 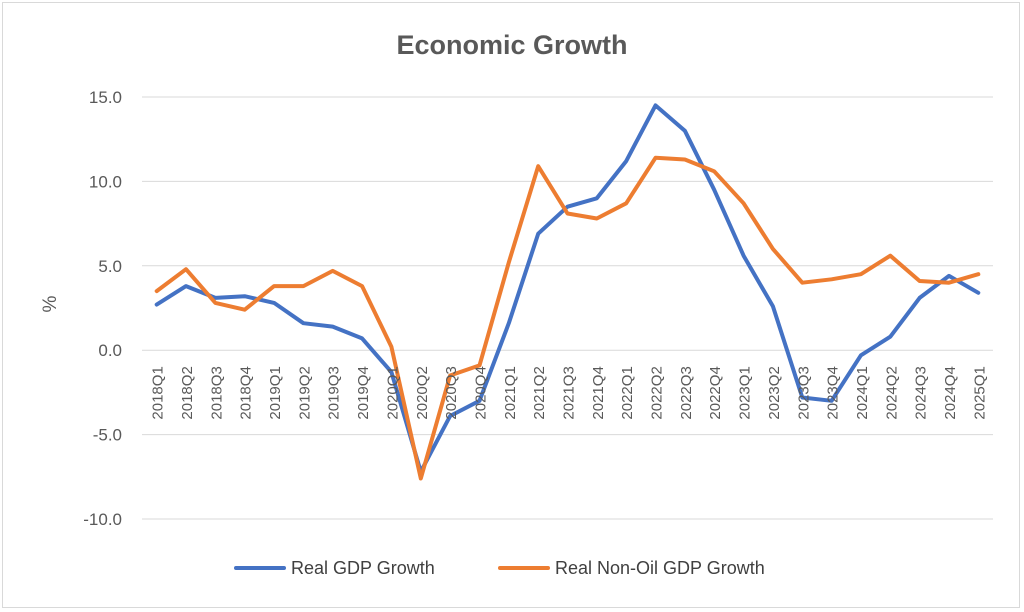 I want to click on x-tick-label: 2023Q1, so click(x=745, y=392).